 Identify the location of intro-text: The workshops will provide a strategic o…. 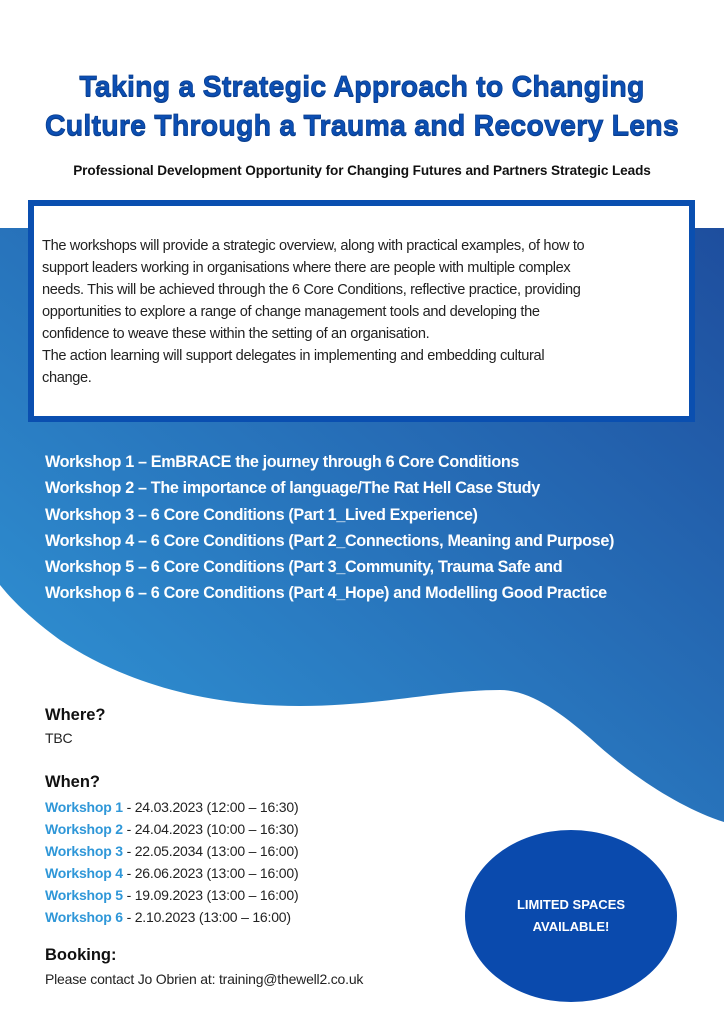
(313, 312).